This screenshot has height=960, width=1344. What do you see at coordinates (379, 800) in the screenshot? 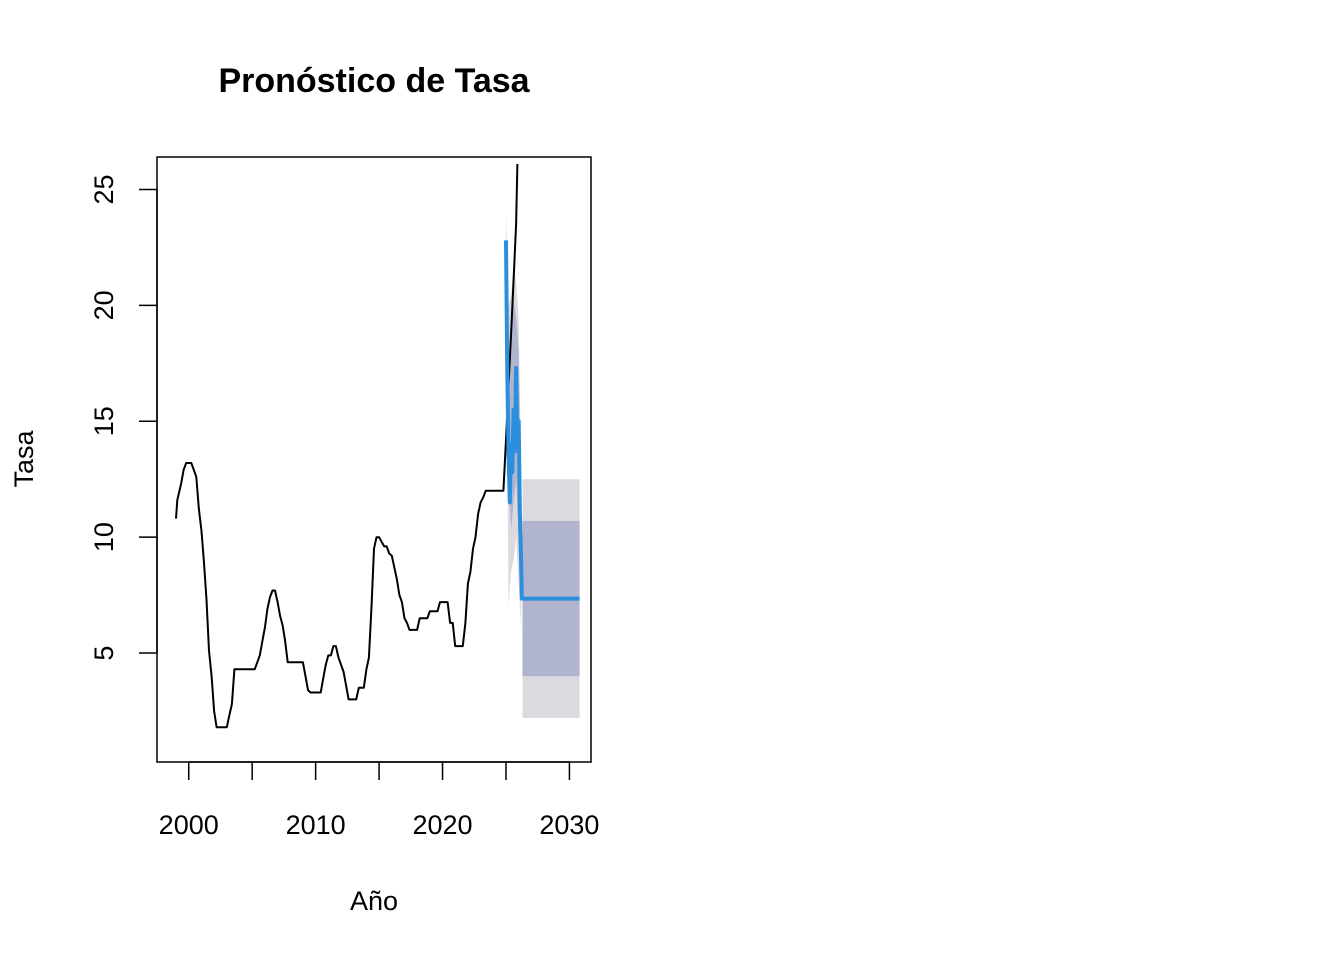
I see `x-axis: 2000 2010 2020 2030` at bounding box center [379, 800].